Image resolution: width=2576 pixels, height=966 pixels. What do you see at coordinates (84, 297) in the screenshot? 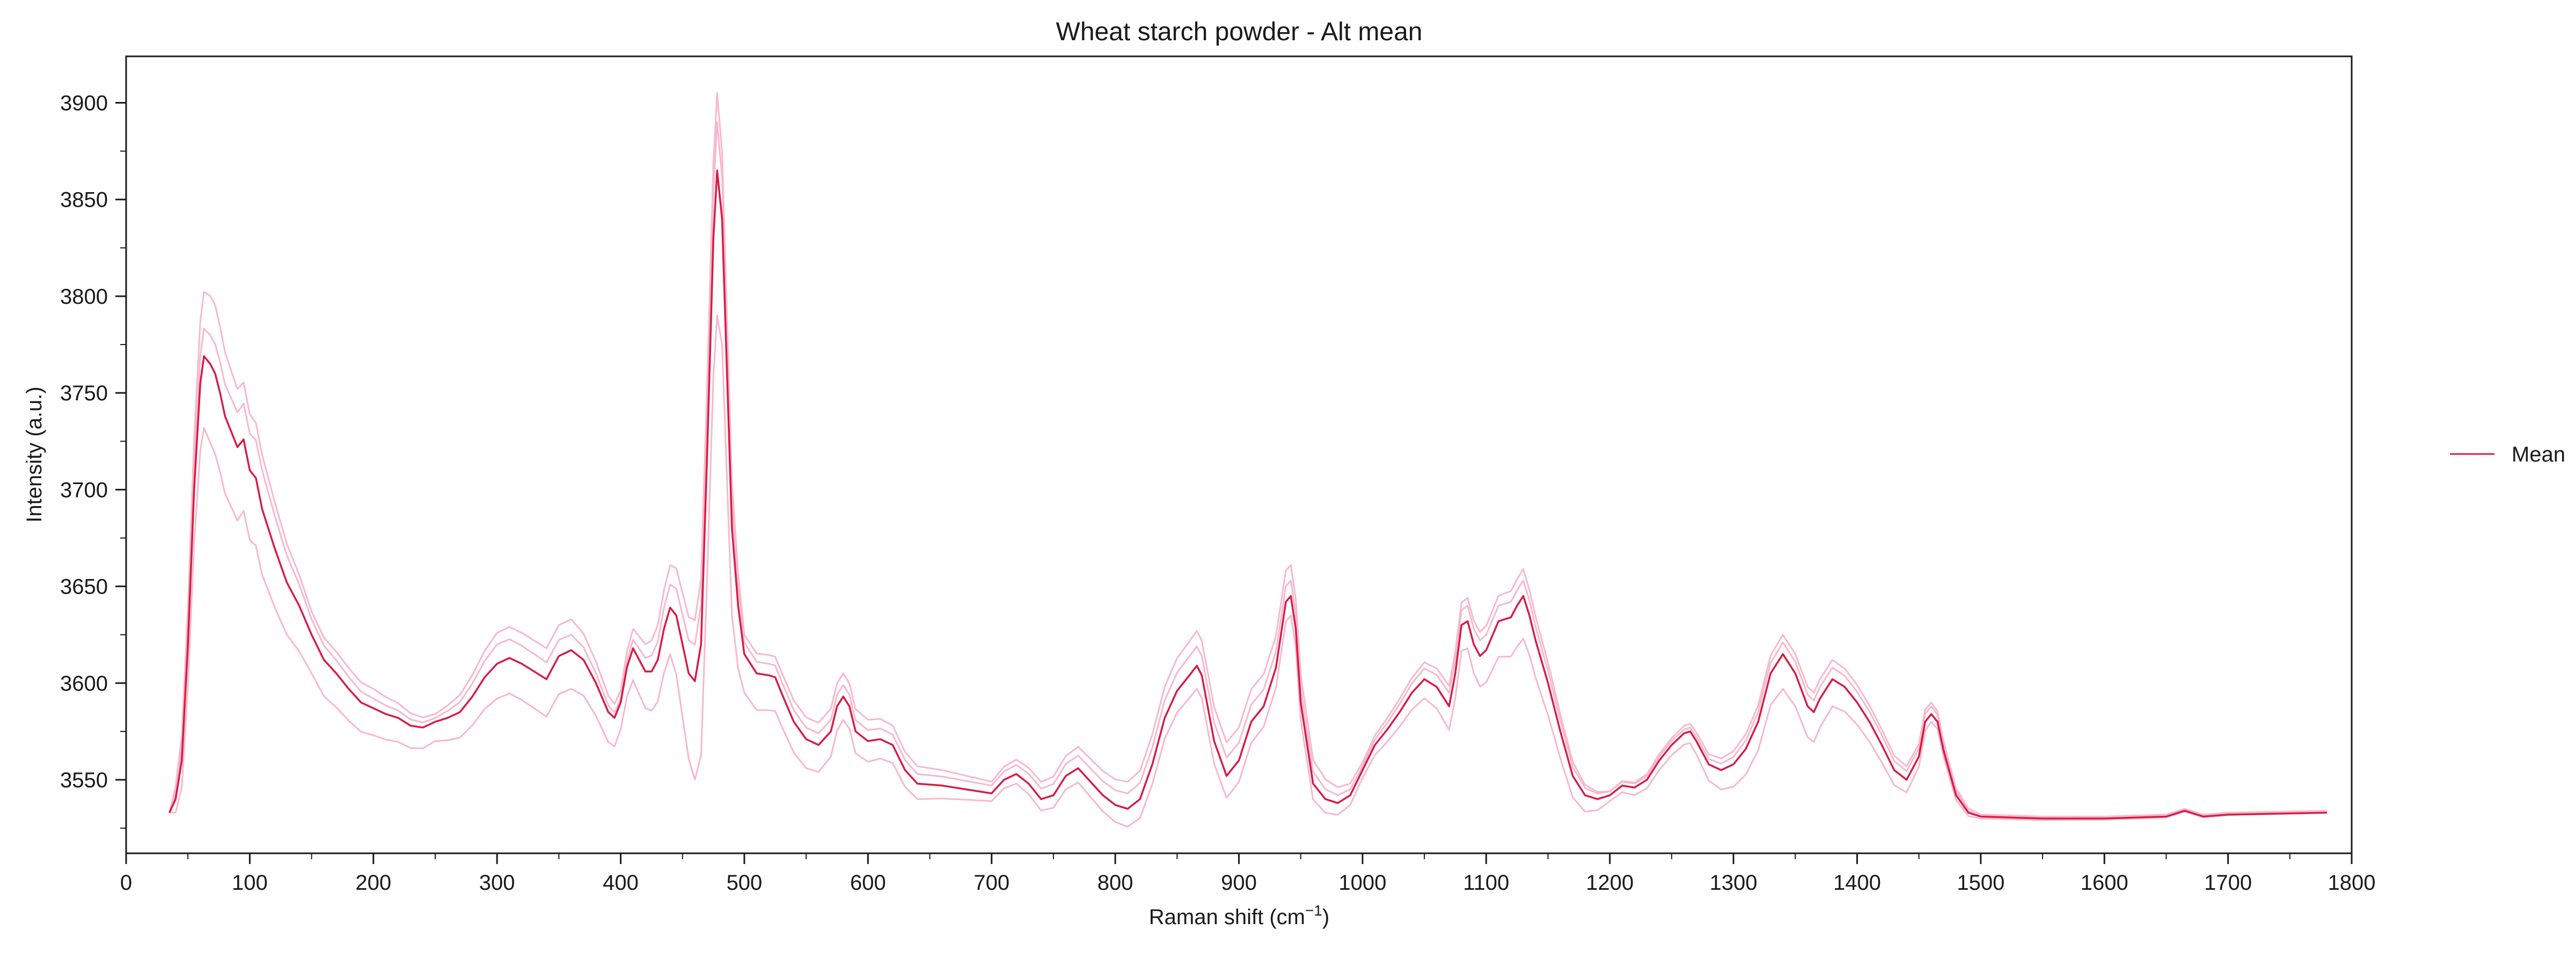
I see `y-tick-label: 3800` at bounding box center [84, 297].